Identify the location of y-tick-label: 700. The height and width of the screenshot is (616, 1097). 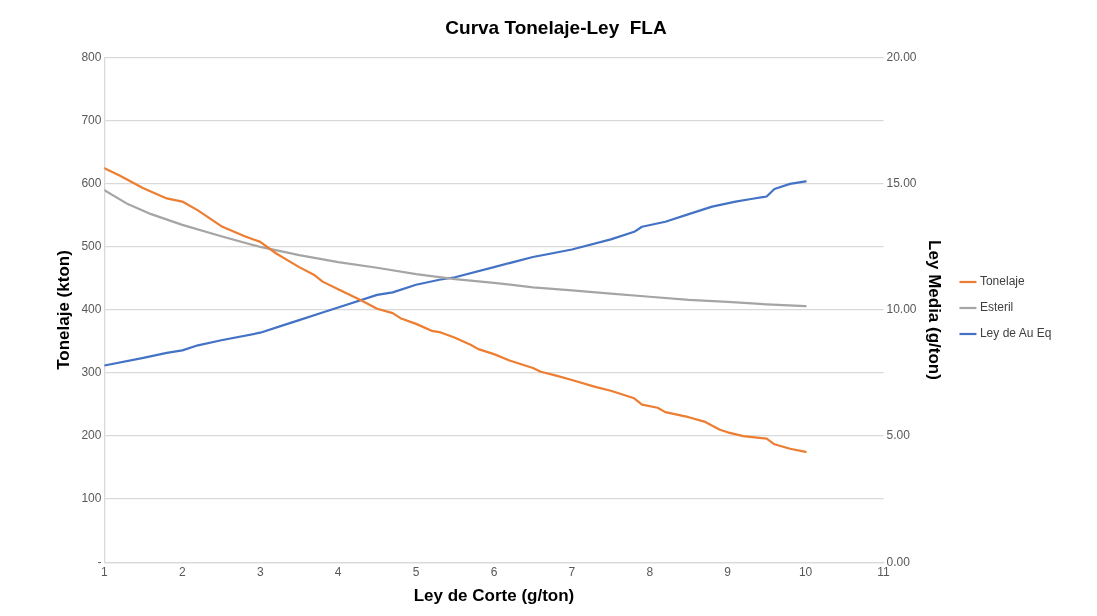
(91, 120).